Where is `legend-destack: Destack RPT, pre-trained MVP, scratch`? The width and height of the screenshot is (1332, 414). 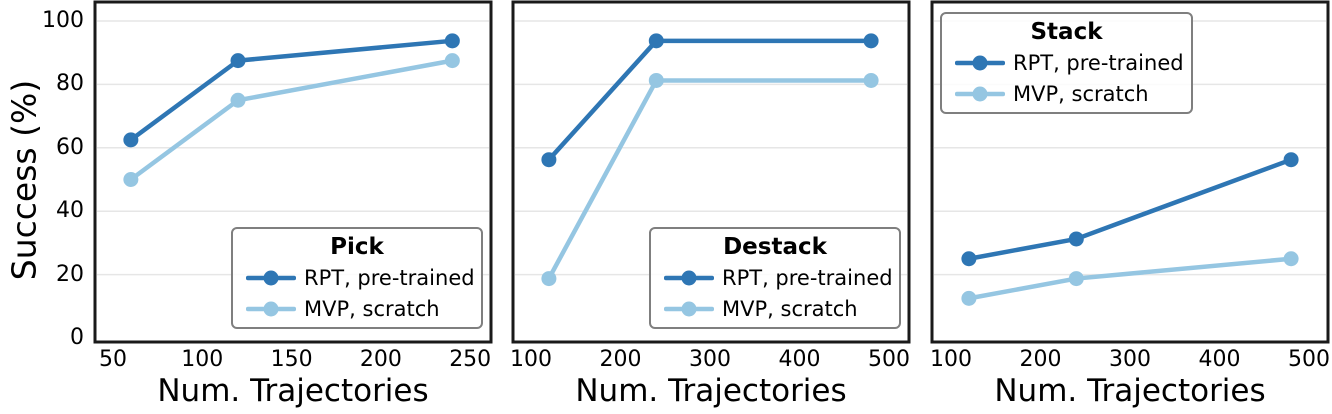
legend-destack: Destack RPT, pre-trained MVP, scratch is located at coordinates (775, 278).